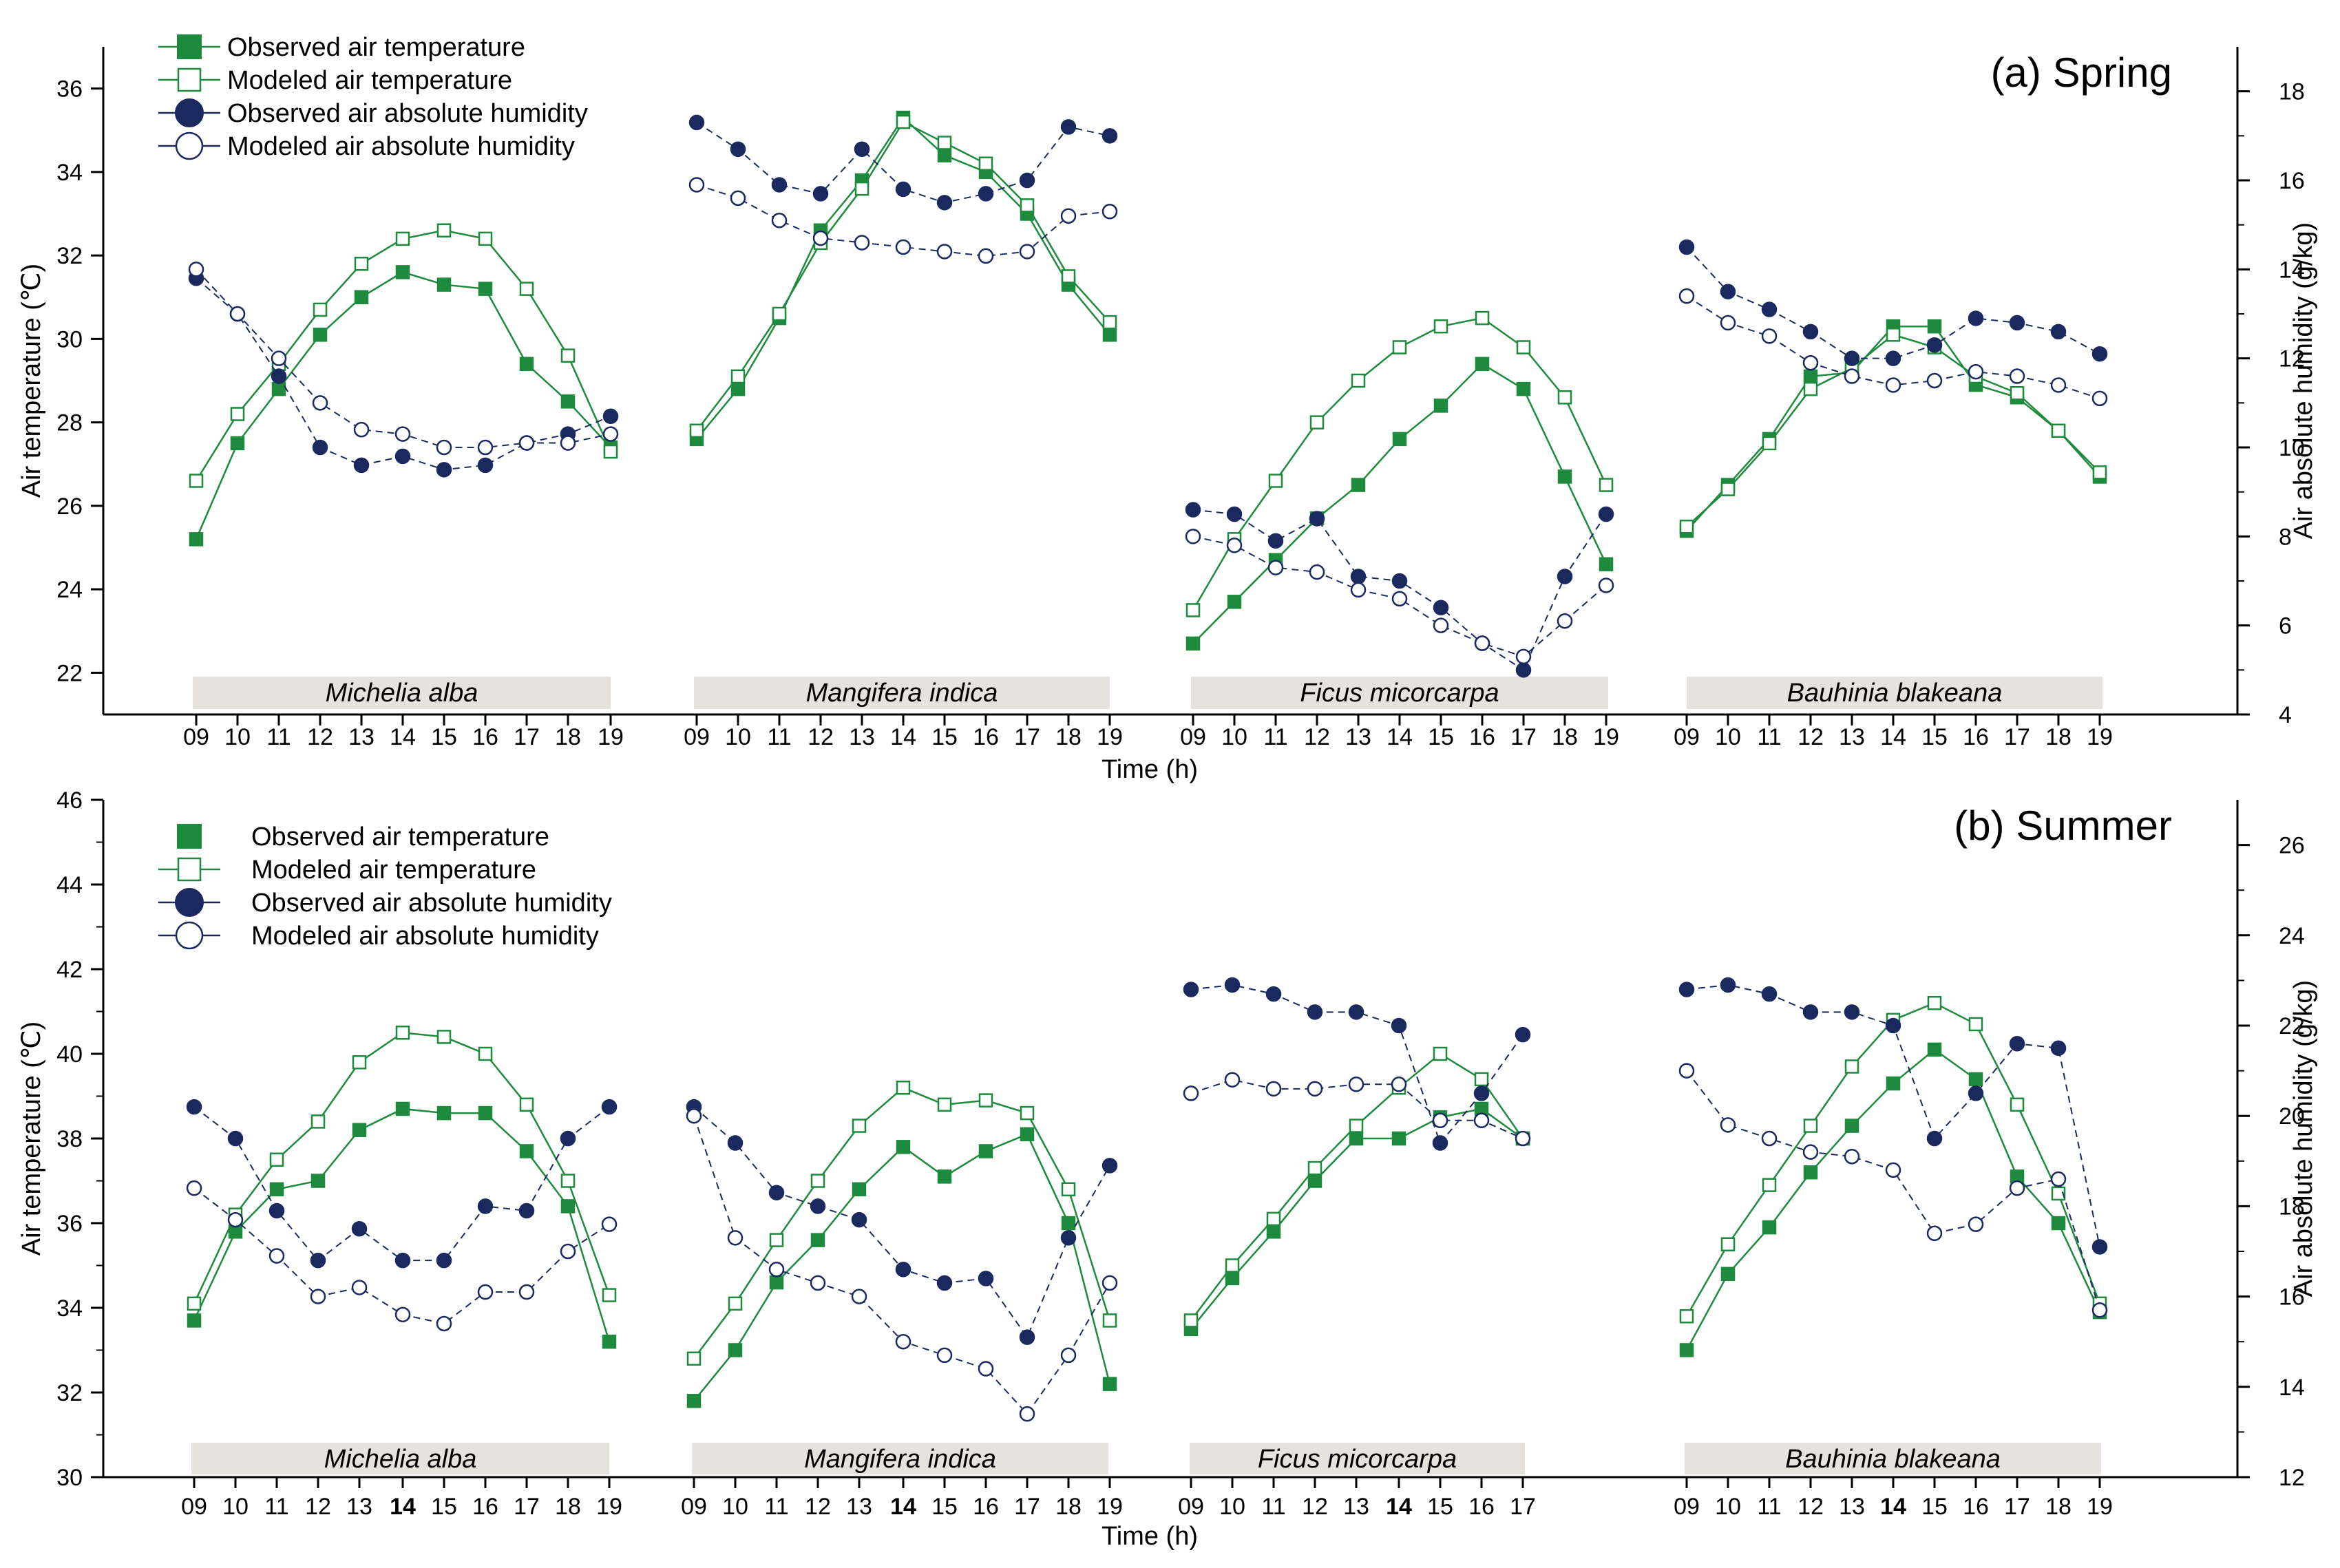 This screenshot has width=2340, height=1568. Describe the element at coordinates (2292, 1116) in the screenshot. I see `y2-tick-label: 20` at that location.